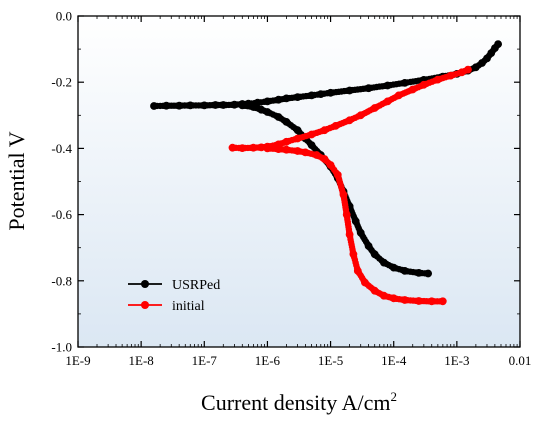 The height and width of the screenshot is (425, 550). Describe the element at coordinates (393, 396) in the screenshot. I see `x-axis-title-superscript: 2` at that location.